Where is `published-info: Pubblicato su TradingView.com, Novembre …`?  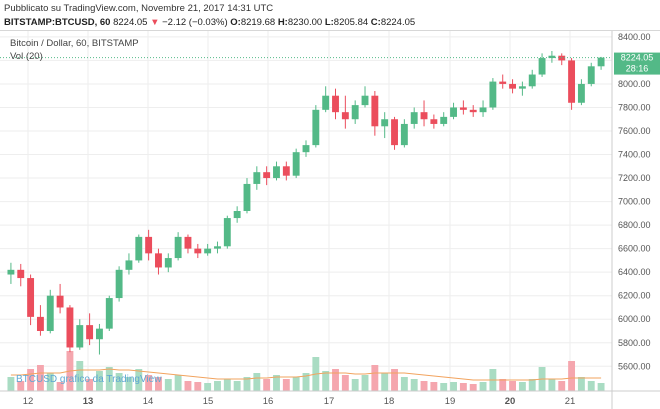
published-info: Pubblicato su TradingView.com, Novembre … is located at coordinates (139, 8).